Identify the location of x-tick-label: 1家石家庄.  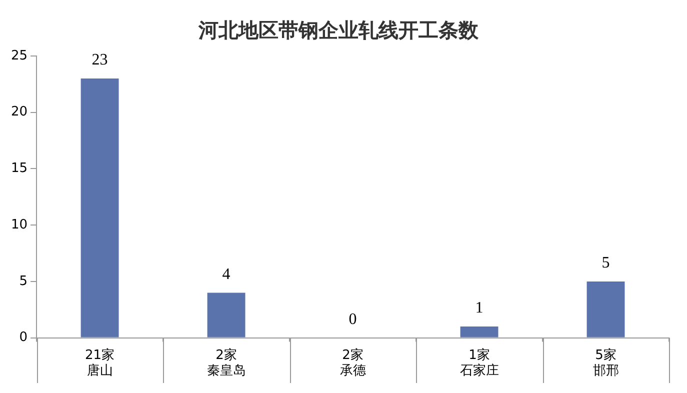
(479, 362).